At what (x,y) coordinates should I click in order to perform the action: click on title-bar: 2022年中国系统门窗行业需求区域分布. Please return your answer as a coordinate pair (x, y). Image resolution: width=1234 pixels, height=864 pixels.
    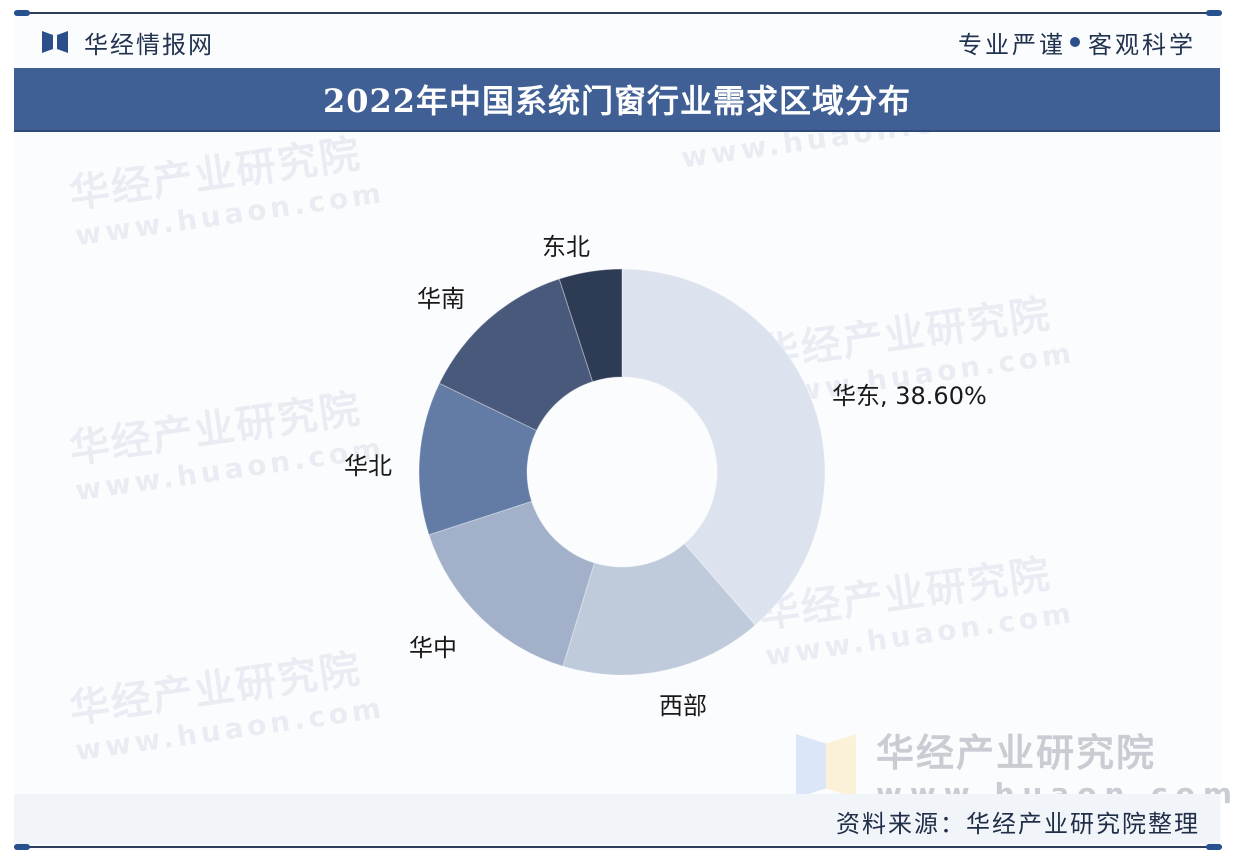
    Looking at the image, I should click on (617, 100).